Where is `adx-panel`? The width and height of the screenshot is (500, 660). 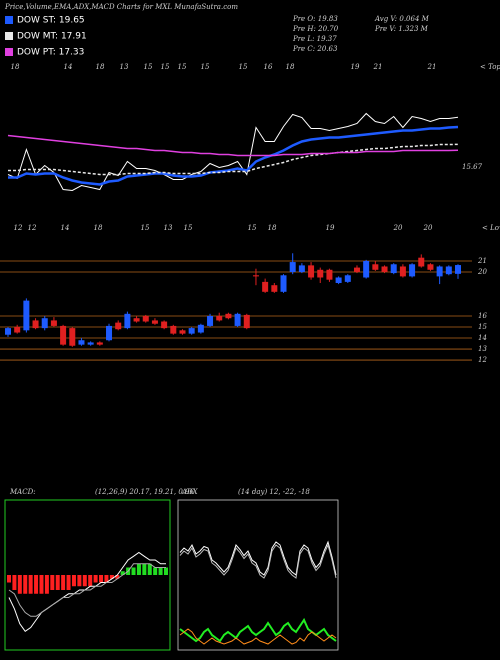 adx-panel is located at coordinates (258, 575).